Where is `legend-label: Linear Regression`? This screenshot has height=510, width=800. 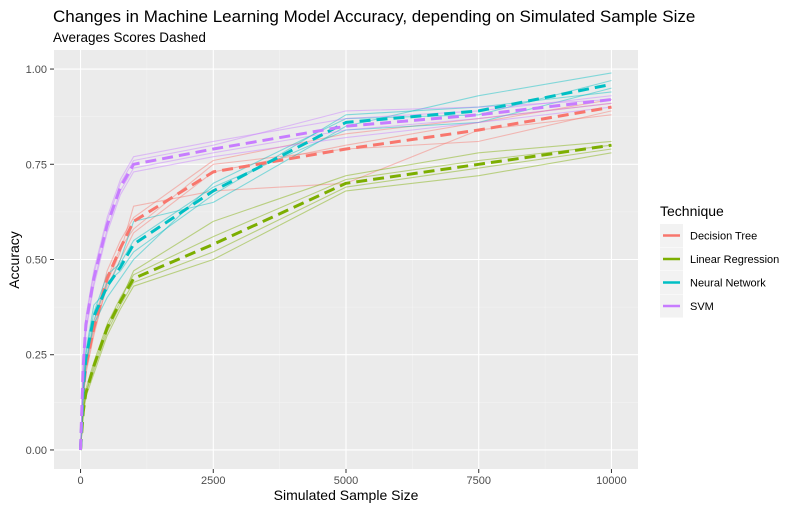 legend-label: Linear Regression is located at coordinates (734, 260).